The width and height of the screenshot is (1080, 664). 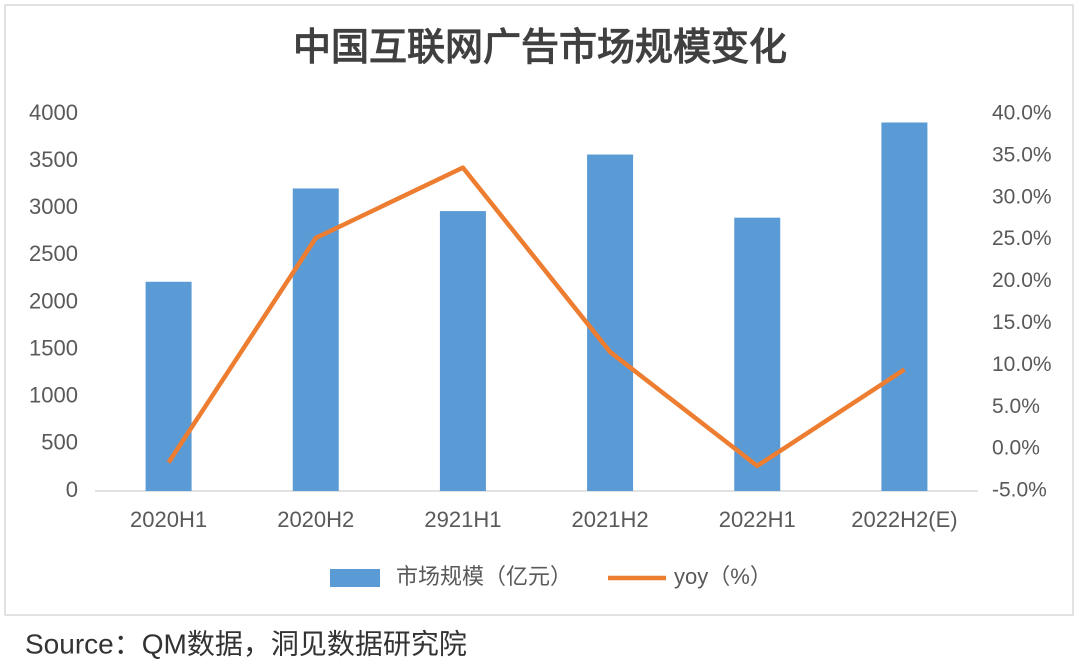 What do you see at coordinates (53, 300) in the screenshot?
I see `y-tick-label: 2000` at bounding box center [53, 300].